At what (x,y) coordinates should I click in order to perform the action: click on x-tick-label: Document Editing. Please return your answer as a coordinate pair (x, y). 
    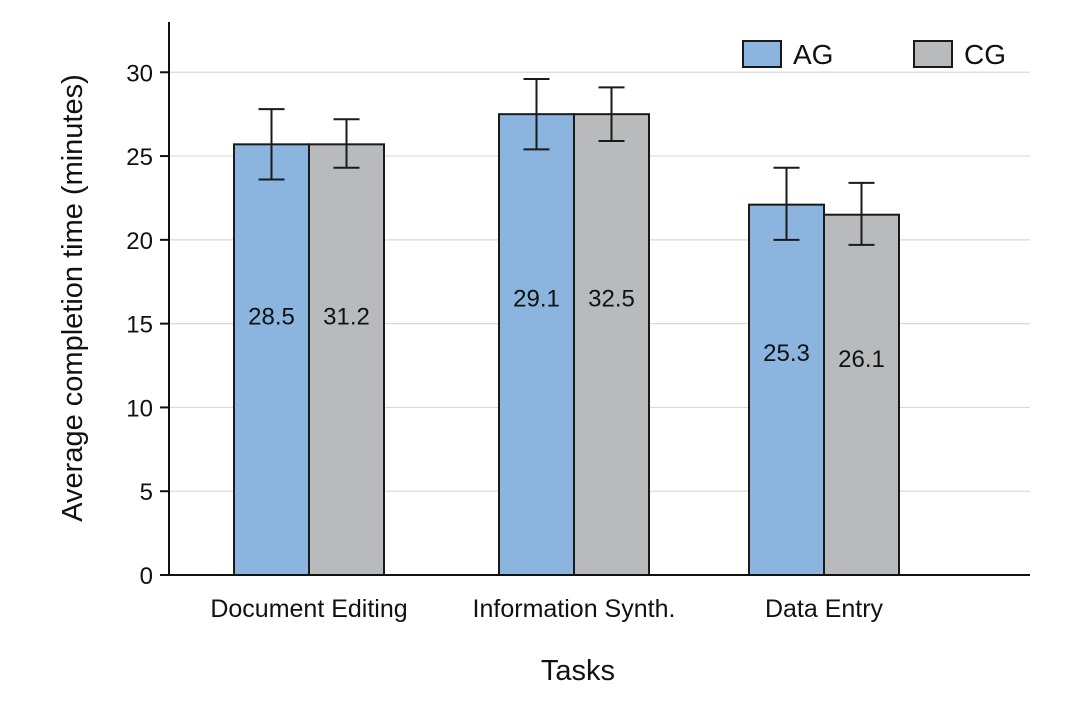
    Looking at the image, I should click on (308, 609).